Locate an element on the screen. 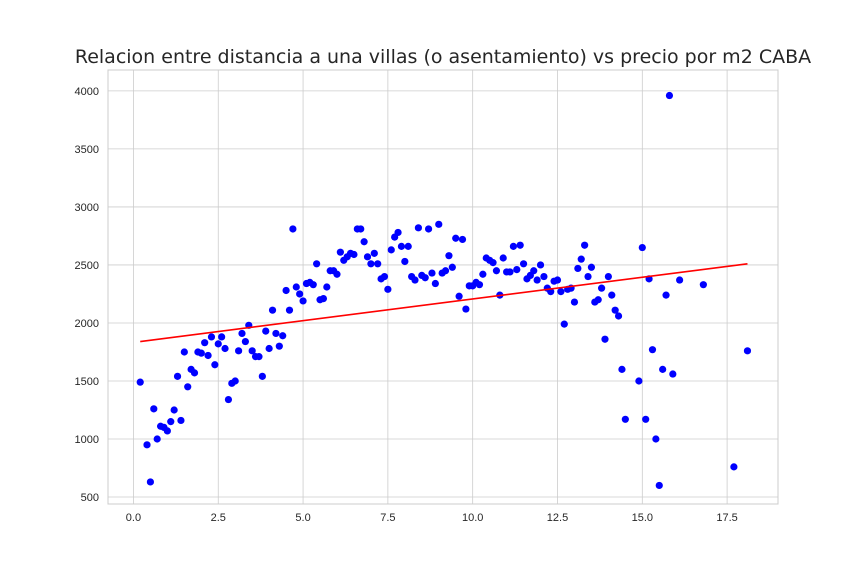  y-tick-label: 2500 is located at coordinates (87, 266).